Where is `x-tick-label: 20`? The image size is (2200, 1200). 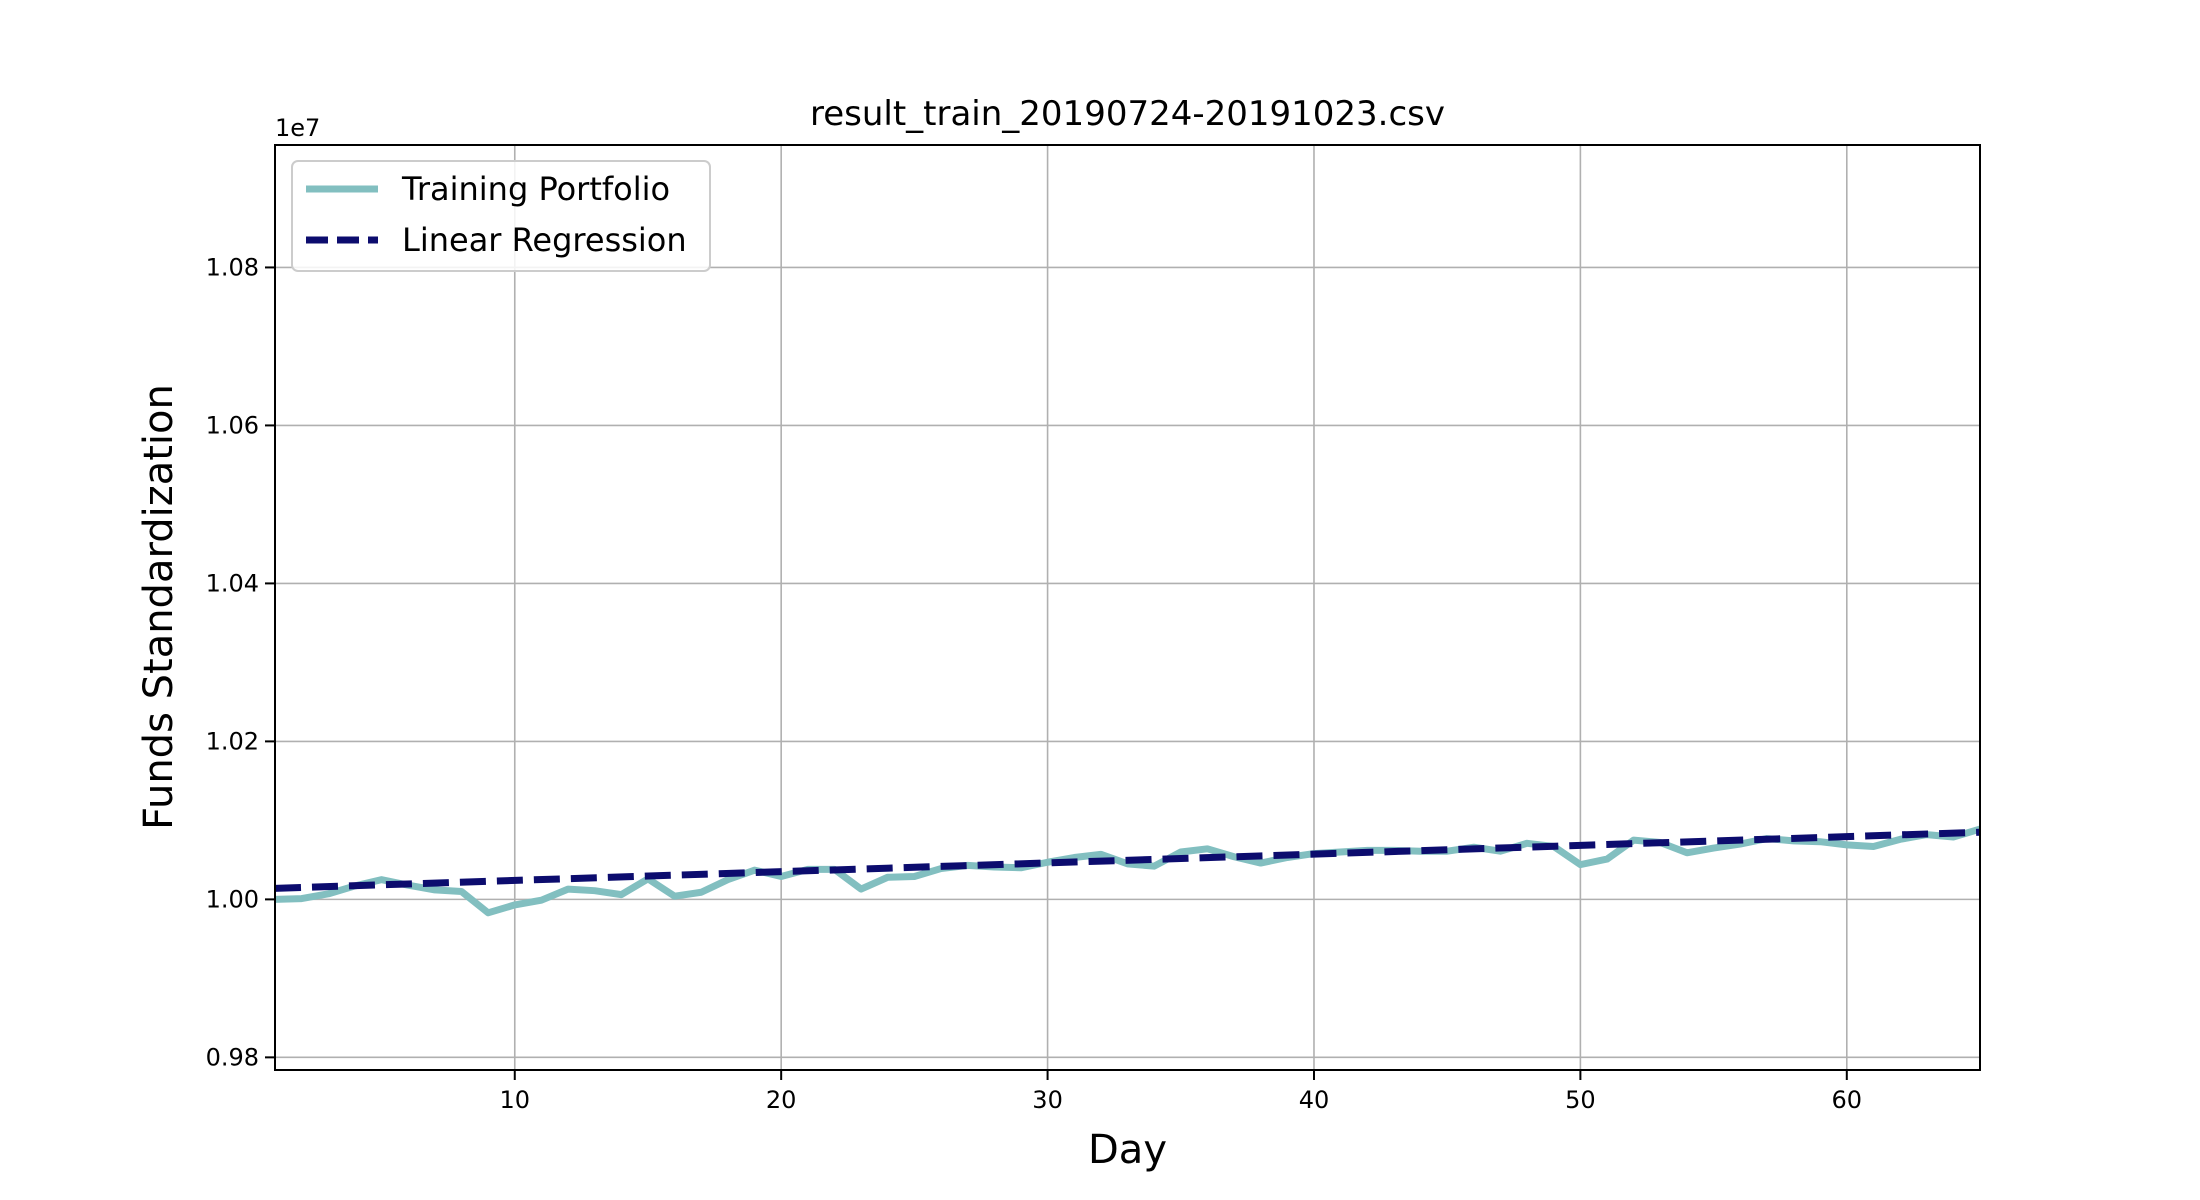
x-tick-label: 20 is located at coordinates (781, 1100).